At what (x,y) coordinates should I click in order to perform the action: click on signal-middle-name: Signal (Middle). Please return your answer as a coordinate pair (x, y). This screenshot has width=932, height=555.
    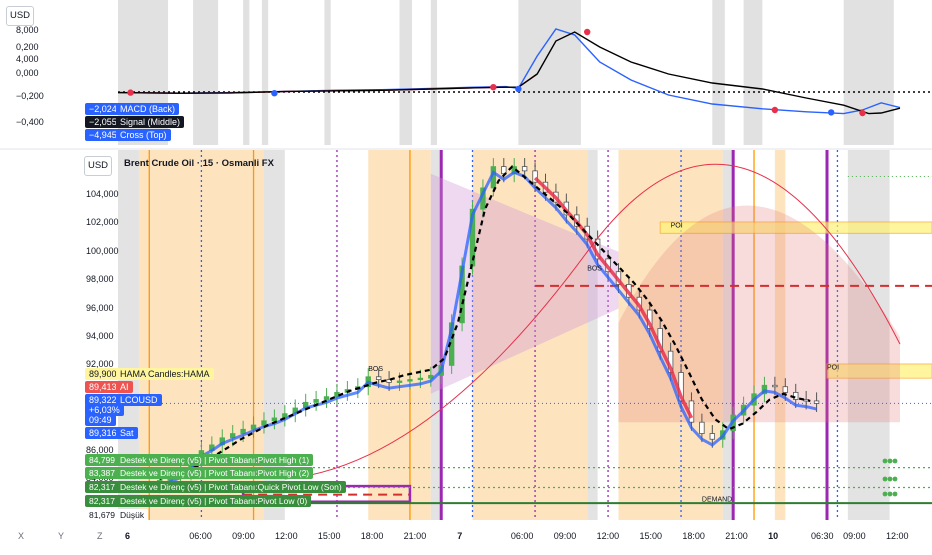
    Looking at the image, I should click on (150, 122).